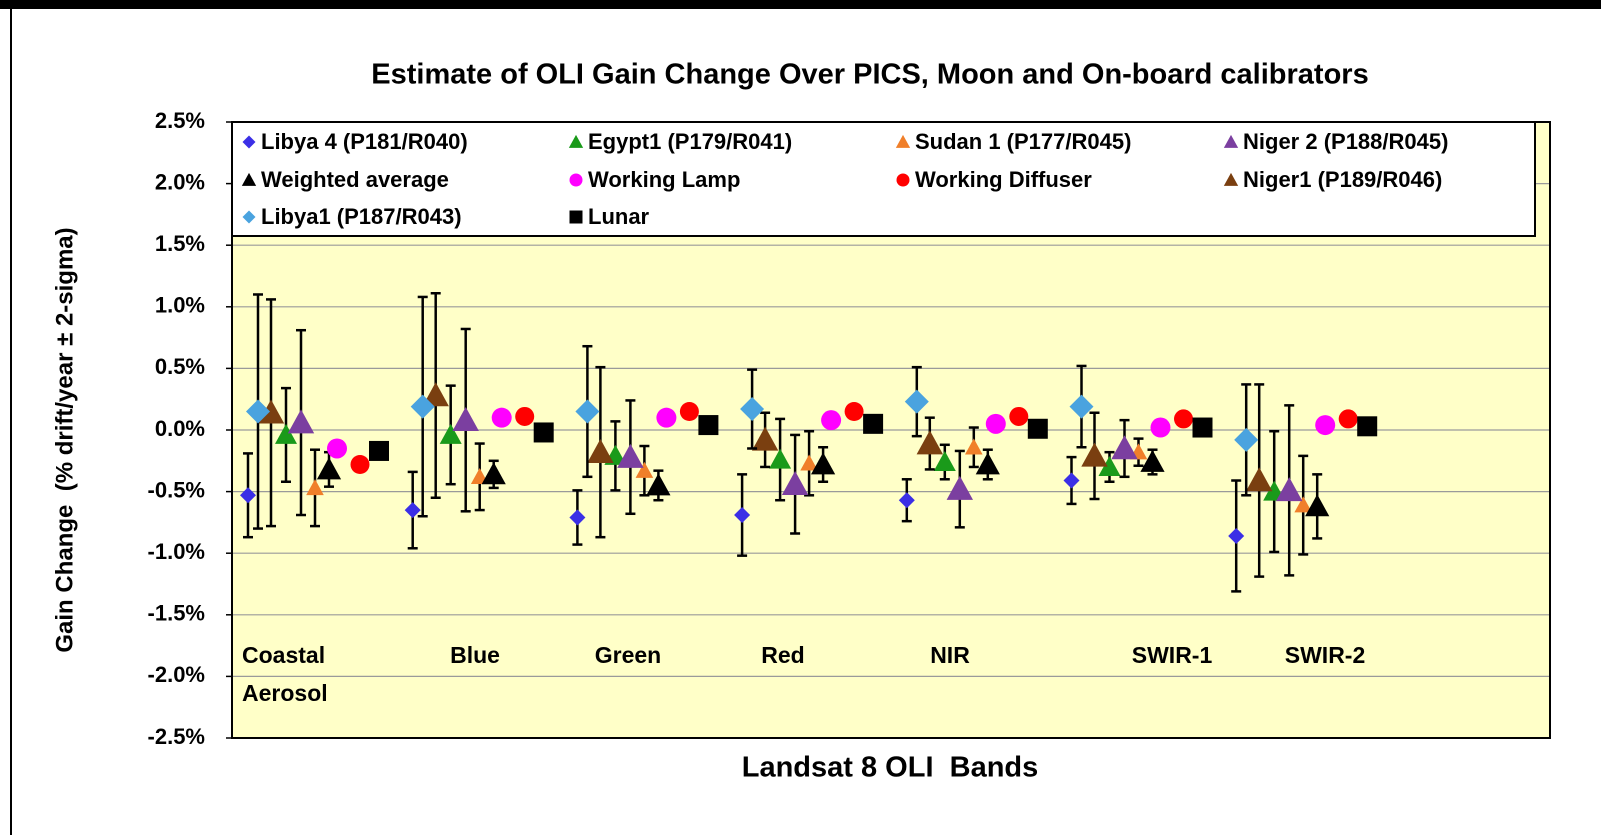 The height and width of the screenshot is (835, 1601). I want to click on legend-label: Libya 4 (P181/R040), so click(364, 141).